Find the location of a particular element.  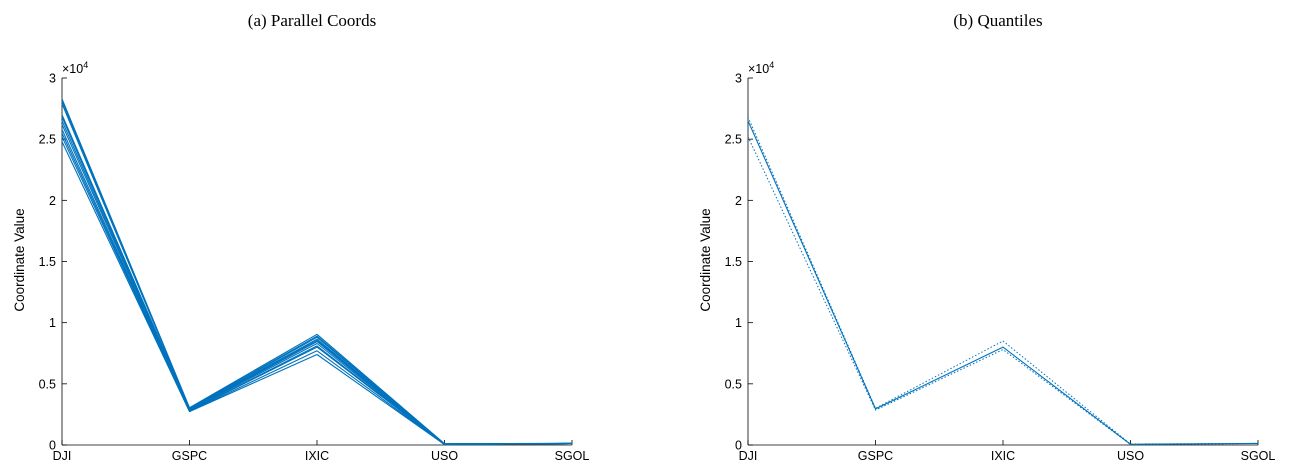

chart-title: (b) Quantiles is located at coordinates (997, 20).